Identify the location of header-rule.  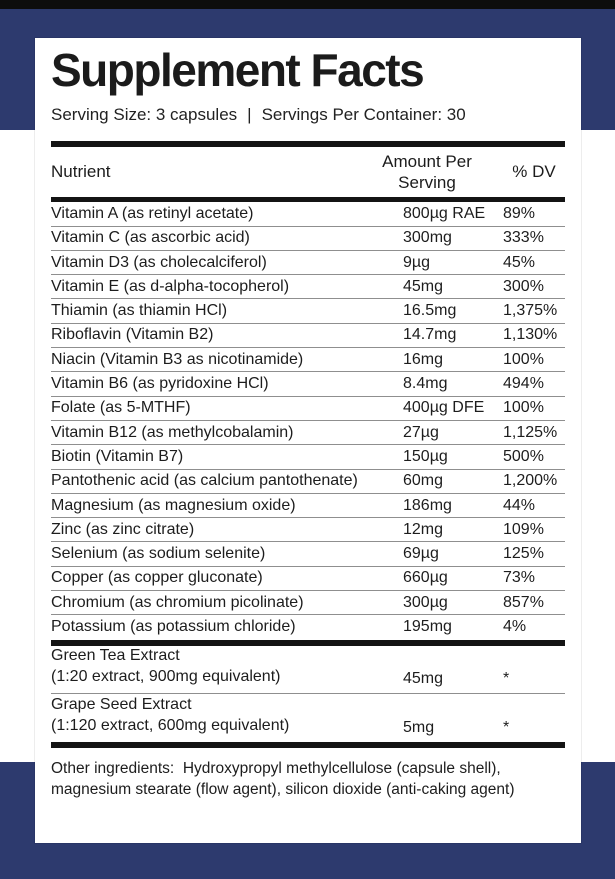
(308, 200).